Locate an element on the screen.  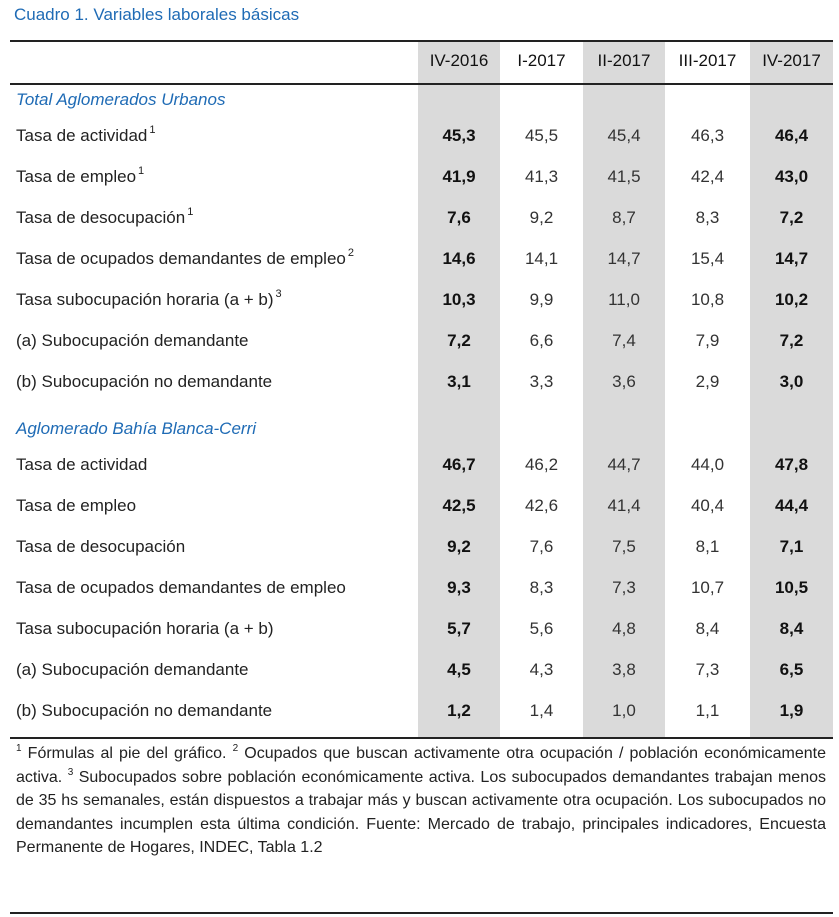
column-header: I-2017 is located at coordinates (541, 60).